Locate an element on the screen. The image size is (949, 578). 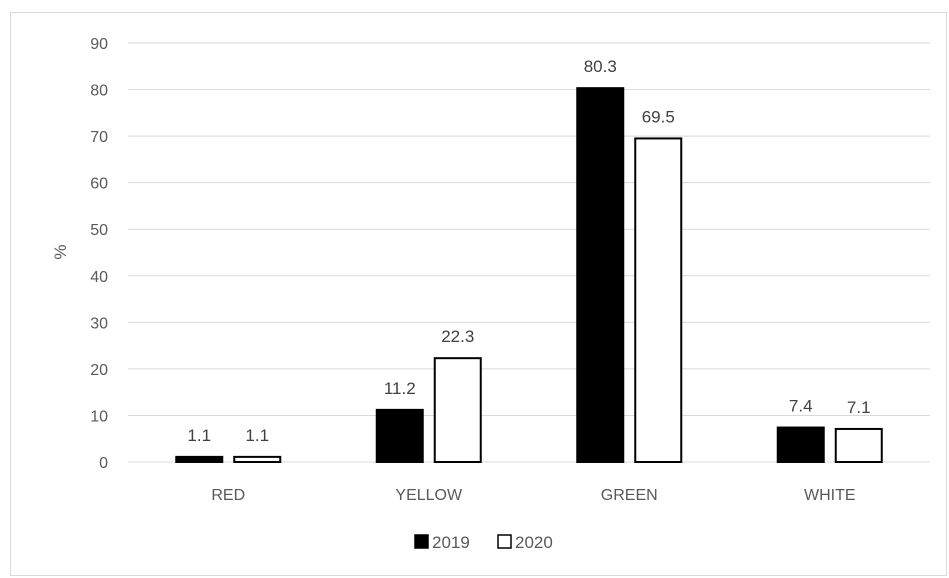
data-label: 7.4 is located at coordinates (801, 406).